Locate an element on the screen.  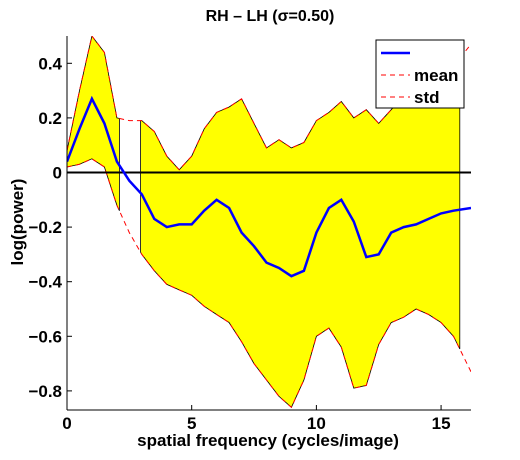
x-tick-label: 15 is located at coordinates (441, 423).